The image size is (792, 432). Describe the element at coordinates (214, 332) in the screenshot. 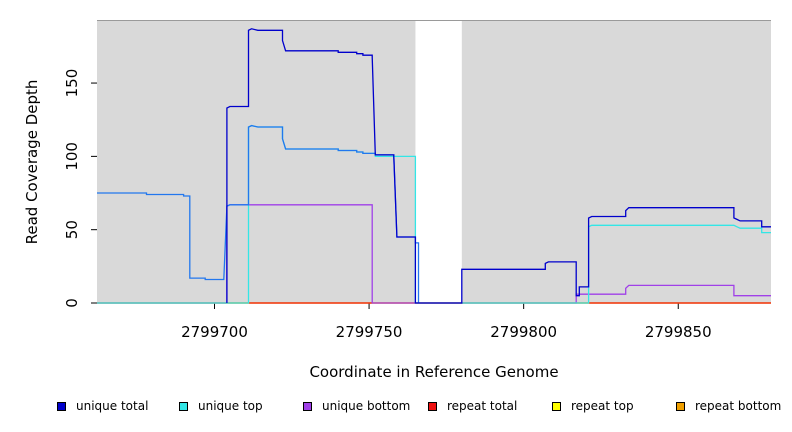

I see `x-tick-label: 2799700` at that location.